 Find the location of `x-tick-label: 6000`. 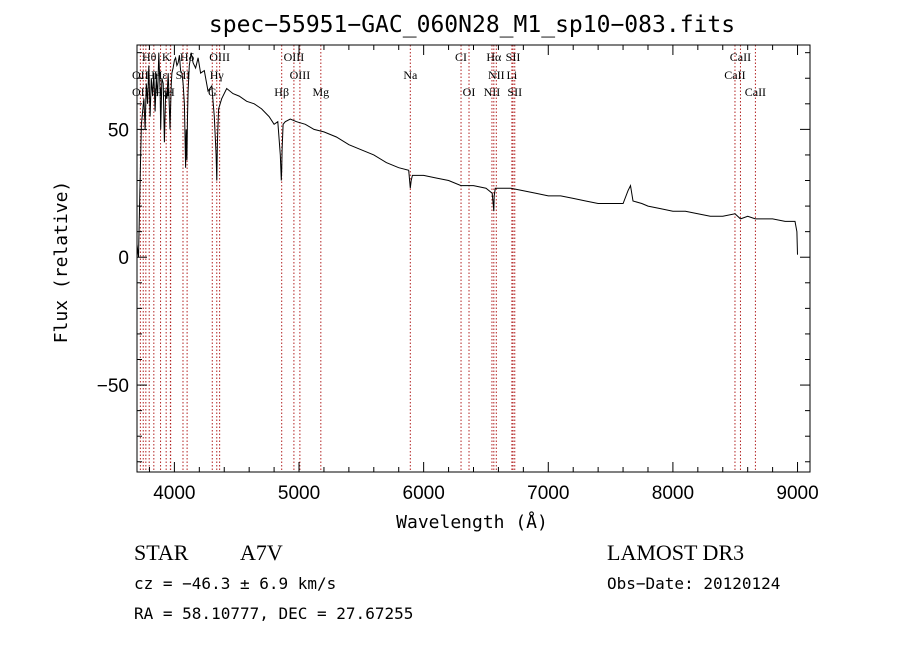

x-tick-label: 6000 is located at coordinates (424, 493).